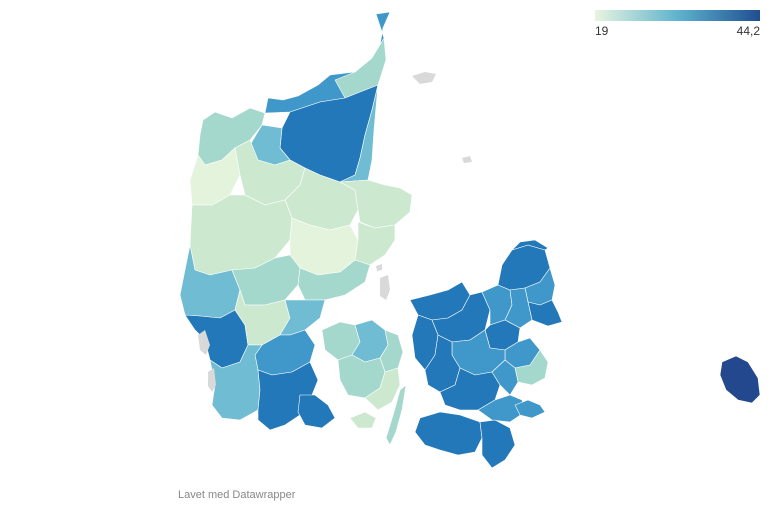 This screenshot has width=770, height=513. I want to click on region-svendborg, so click(382, 389).